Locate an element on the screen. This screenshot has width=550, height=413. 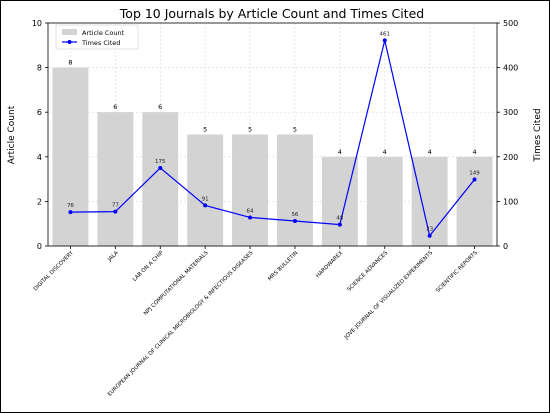
y2-tick-label: 100 is located at coordinates (510, 201).